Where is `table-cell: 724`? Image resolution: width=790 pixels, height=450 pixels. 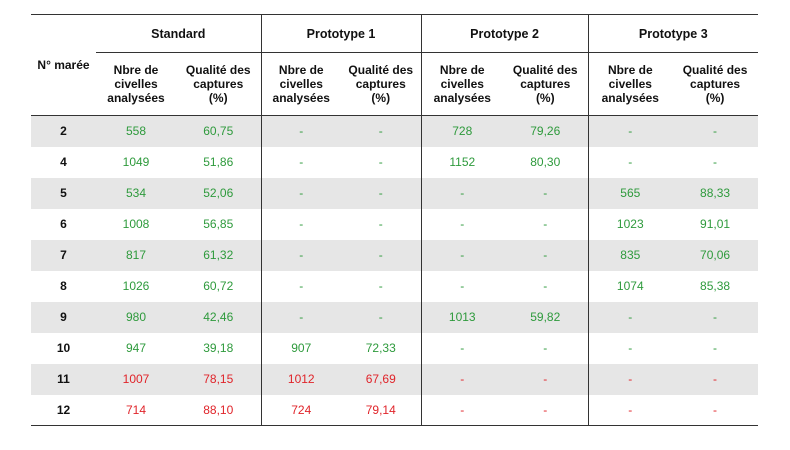
table-cell: 724 is located at coordinates (300, 410).